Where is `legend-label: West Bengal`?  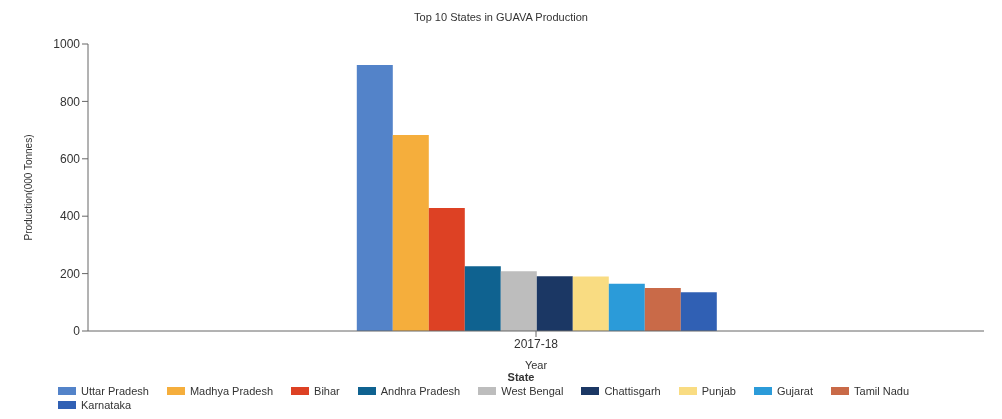 legend-label: West Bengal is located at coordinates (532, 391).